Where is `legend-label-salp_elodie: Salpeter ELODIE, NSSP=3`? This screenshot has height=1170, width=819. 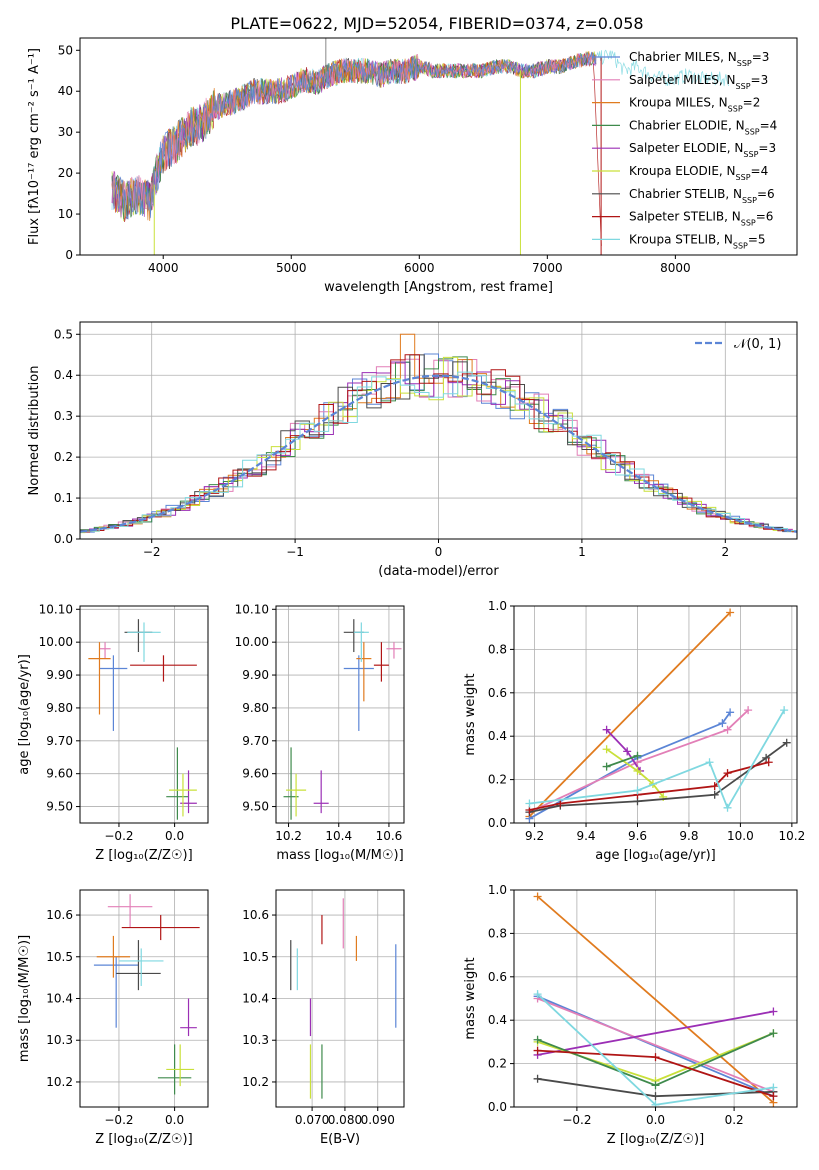
legend-label-salp_elodie: Salpeter ELODIE, NSSP=3 is located at coordinates (702, 150).